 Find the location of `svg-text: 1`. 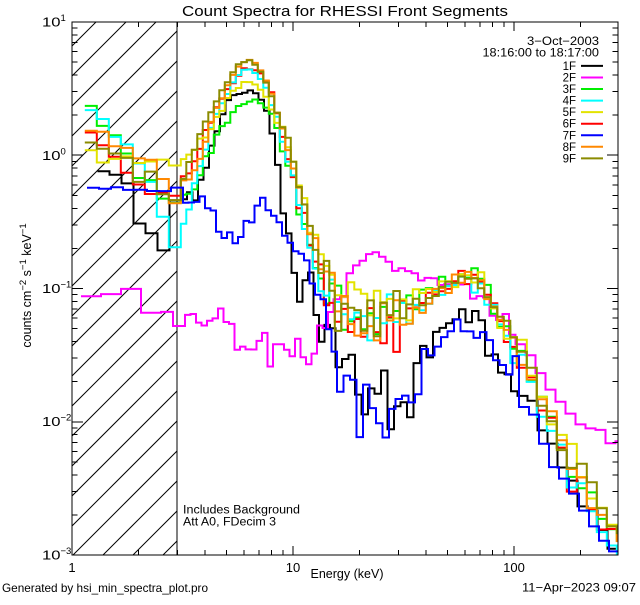

svg-text: 1 is located at coordinates (71, 567).